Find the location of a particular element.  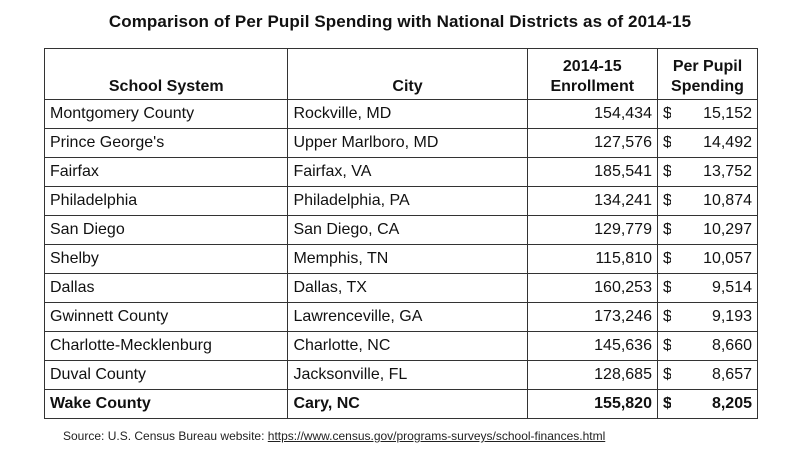

cell-school-system: San Diego is located at coordinates (166, 230).